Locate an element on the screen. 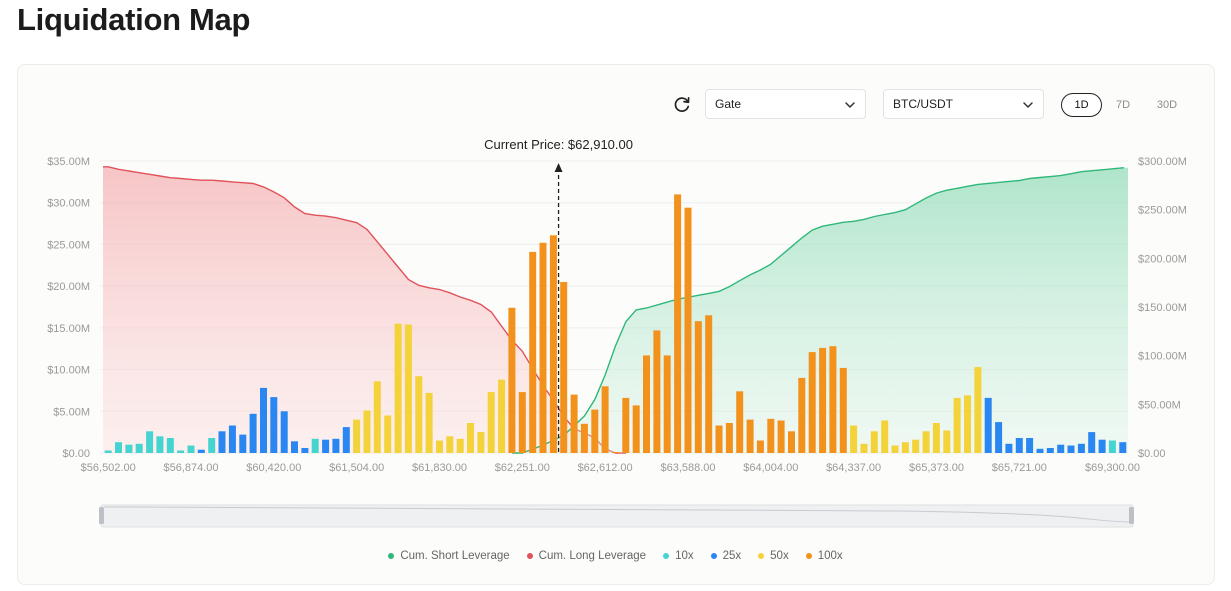 This screenshot has height=591, width=1231. x-tick-label: $61,504.00 is located at coordinates (356, 468).